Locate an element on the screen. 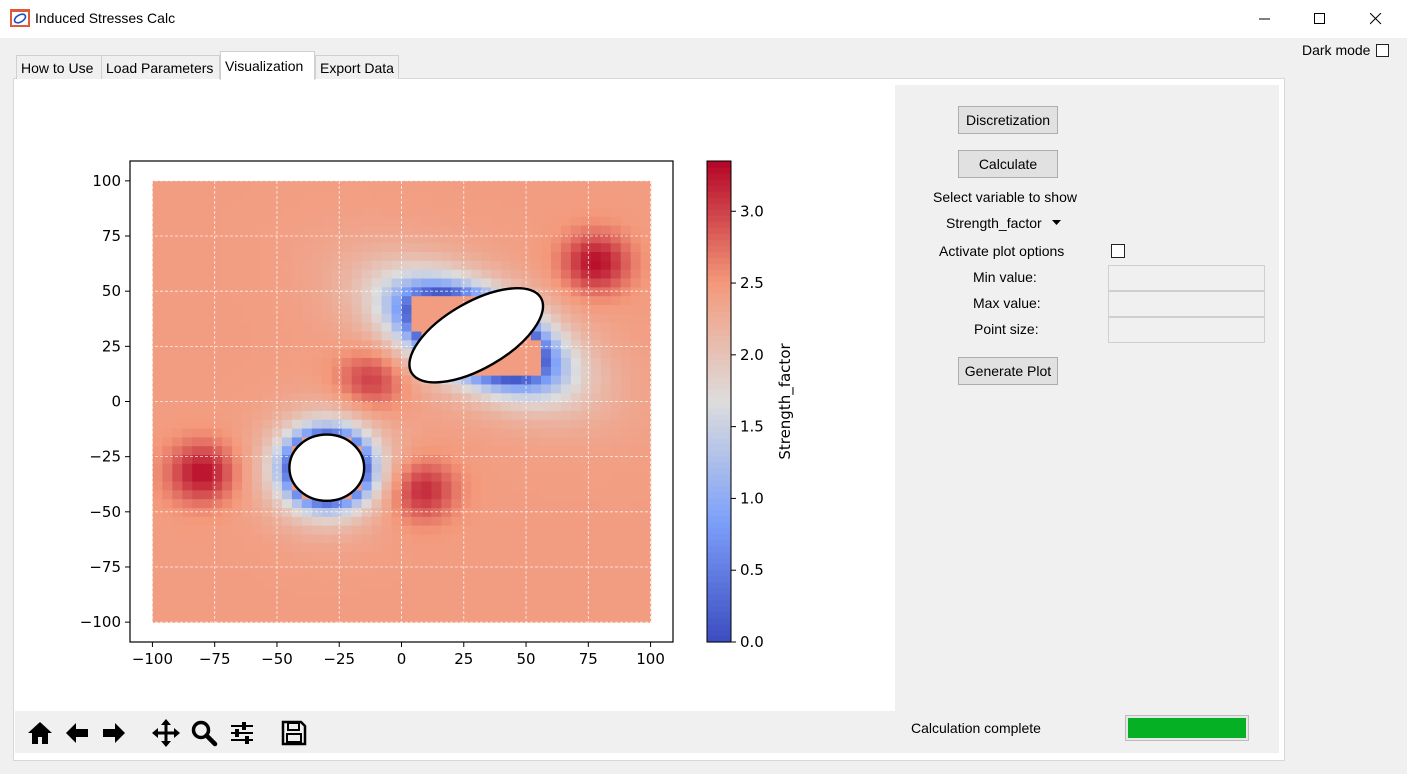  max-value-input is located at coordinates (1186, 304).